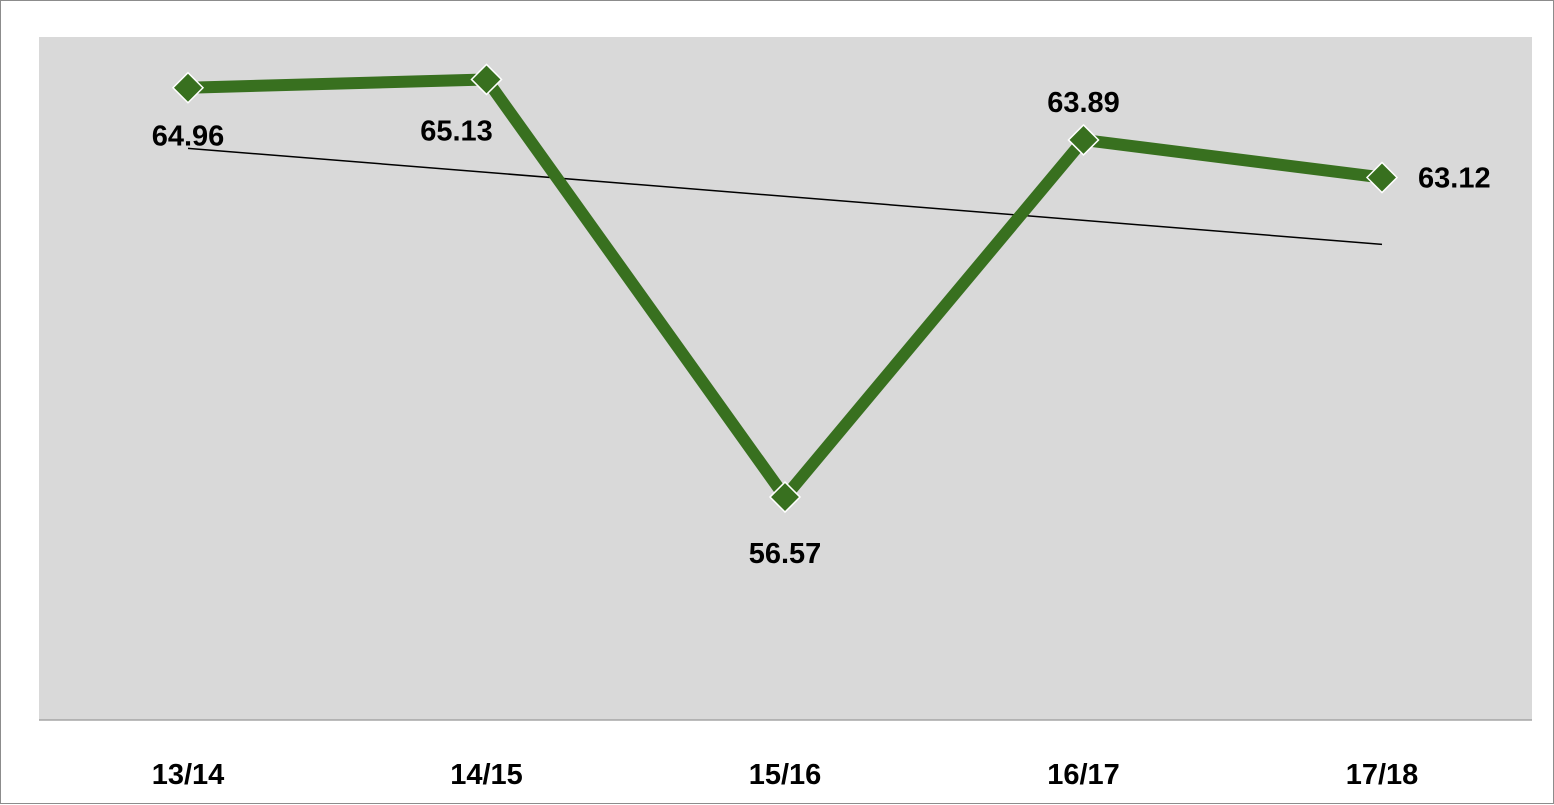 Image resolution: width=1554 pixels, height=805 pixels. I want to click on x-axis-ticks: 13/14 14/15 15/16 16/17 17/18, so click(785, 775).